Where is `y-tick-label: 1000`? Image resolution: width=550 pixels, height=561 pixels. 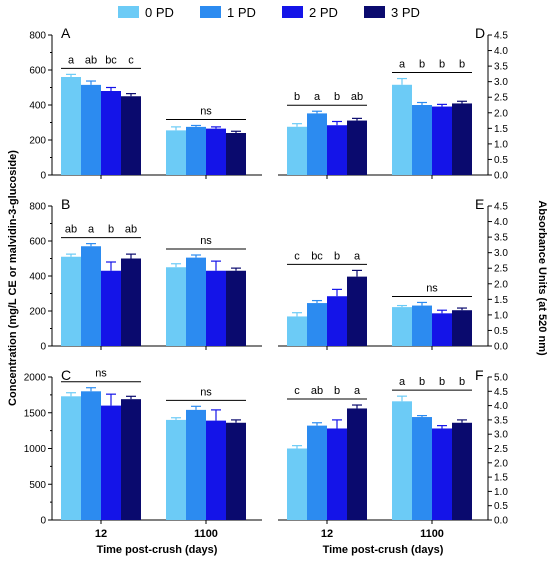 y-tick-label: 1000 is located at coordinates (35, 449).